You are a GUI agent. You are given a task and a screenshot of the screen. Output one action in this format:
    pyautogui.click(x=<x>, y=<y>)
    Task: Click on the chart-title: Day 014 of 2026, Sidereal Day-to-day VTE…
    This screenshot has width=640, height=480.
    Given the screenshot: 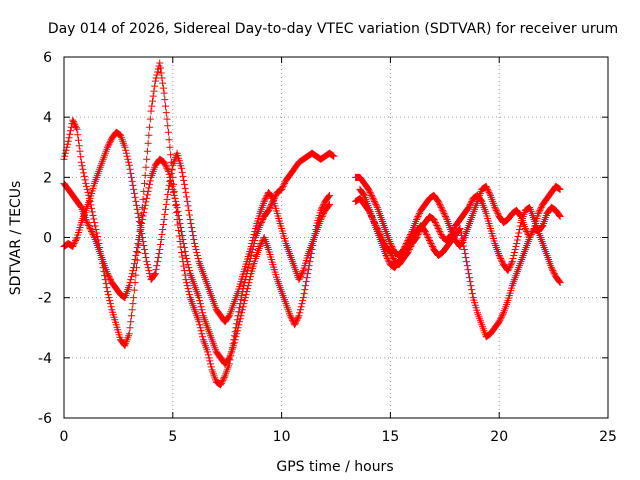 What is the action you would take?
    pyautogui.click(x=333, y=29)
    